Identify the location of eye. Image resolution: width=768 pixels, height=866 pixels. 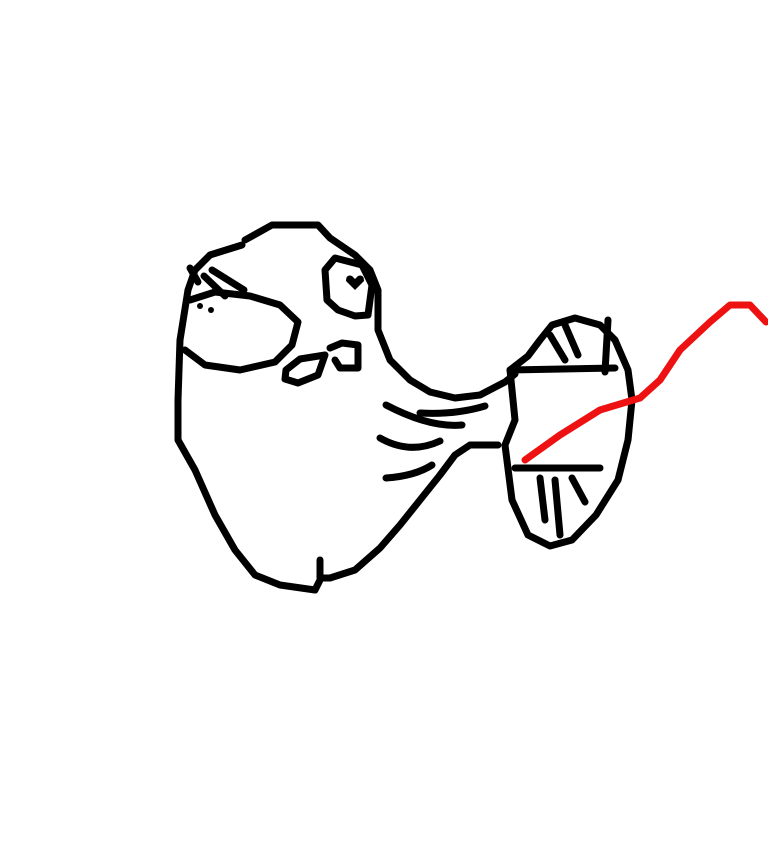
(348, 287).